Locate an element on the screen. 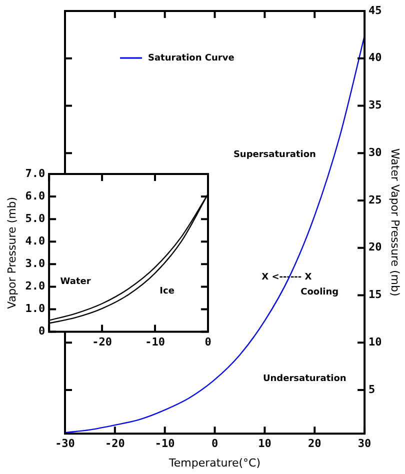  y-tick-label: 25 is located at coordinates (375, 199).